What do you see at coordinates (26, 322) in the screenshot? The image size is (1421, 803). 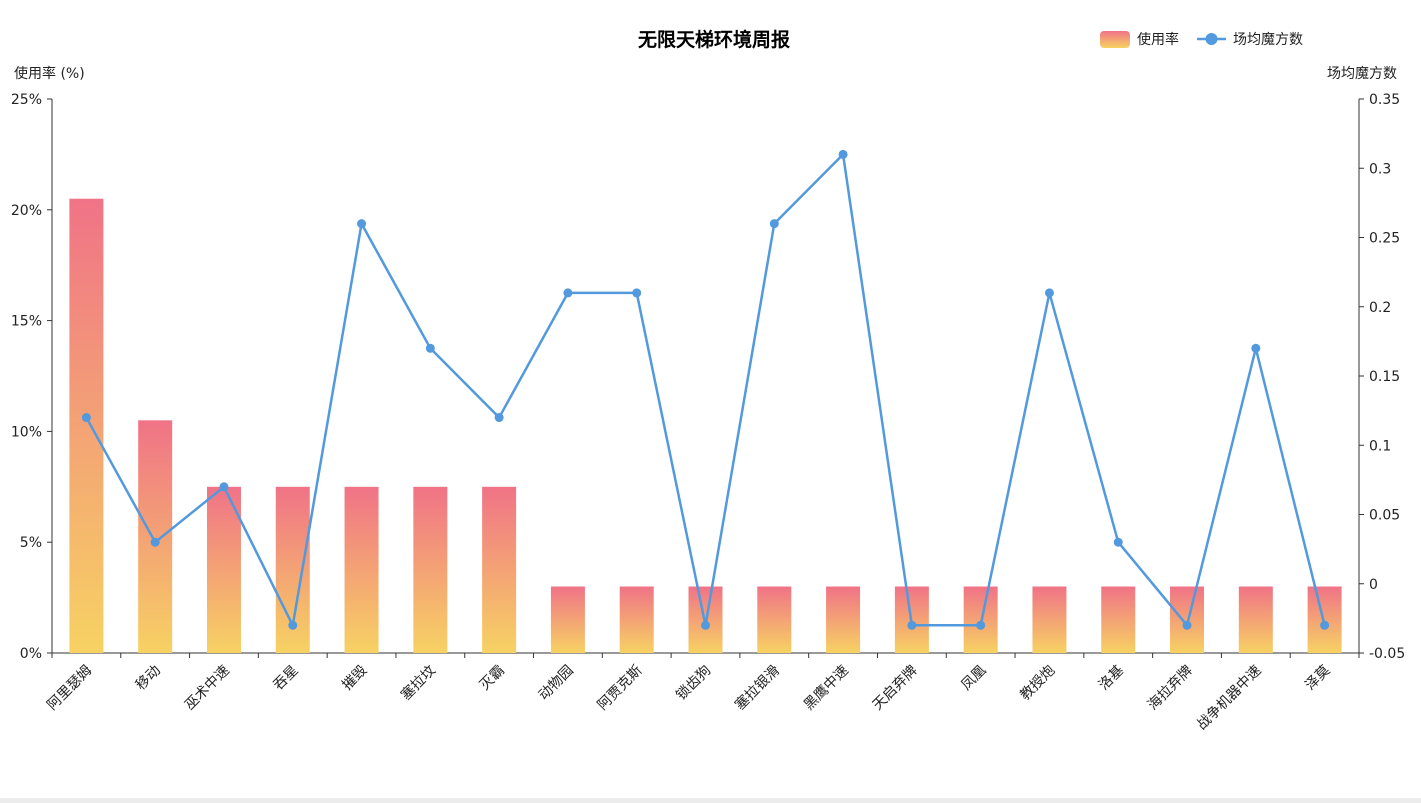 I see `y-left-tick-label: 15%` at bounding box center [26, 322].